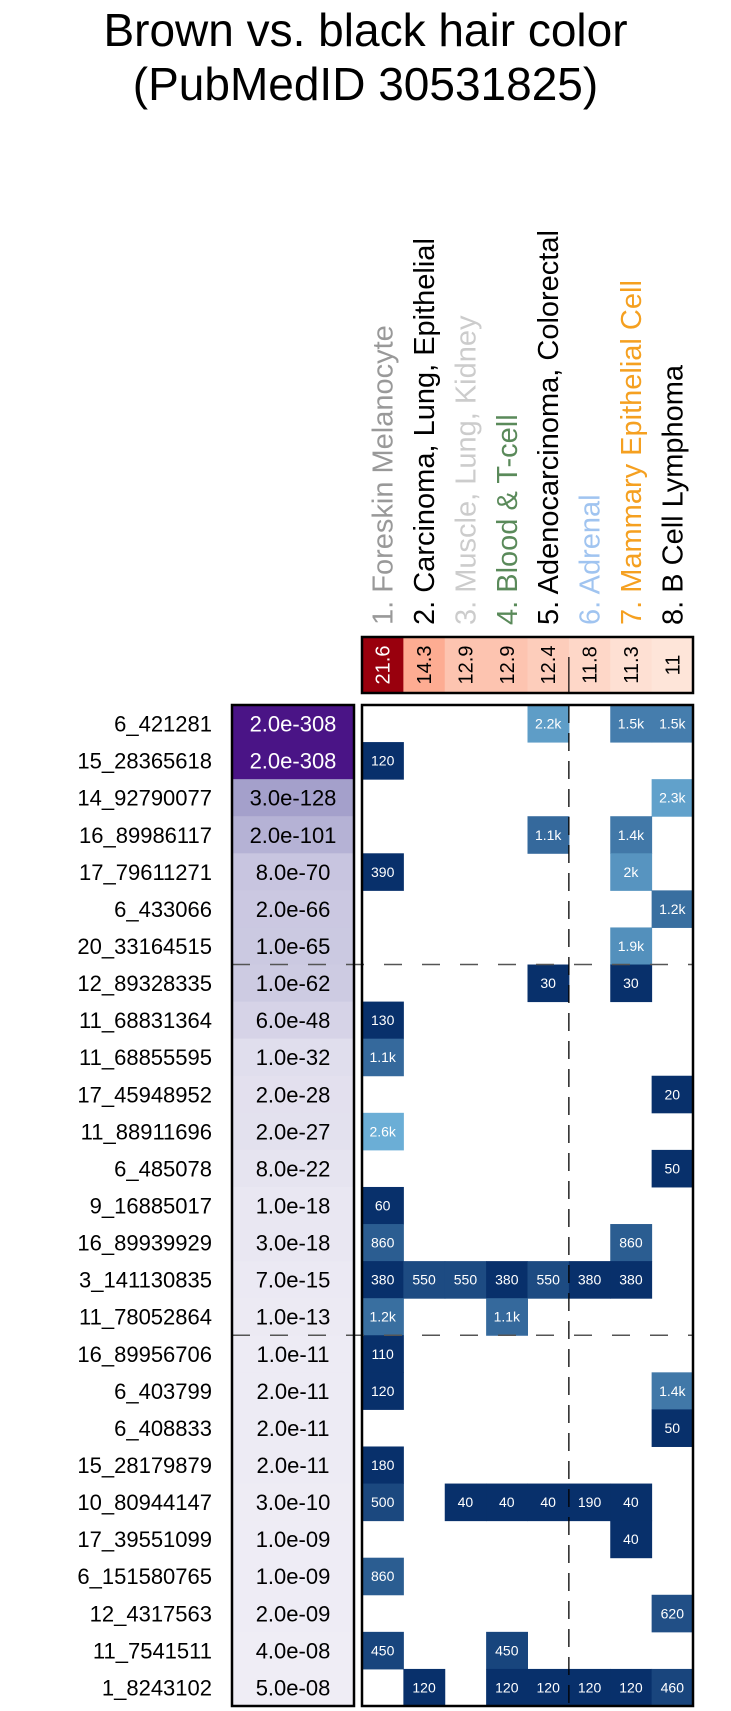 This screenshot has width=731, height=1711. What do you see at coordinates (144, 761) in the screenshot?
I see `snp-label: 15_28365618` at bounding box center [144, 761].